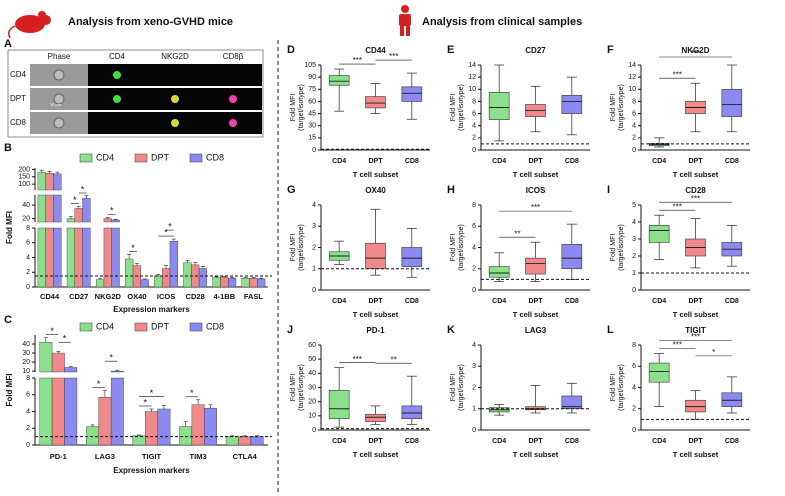 The height and width of the screenshot is (496, 785). Describe the element at coordinates (375, 330) in the screenshot. I see `chart-title: PD-1` at that location.